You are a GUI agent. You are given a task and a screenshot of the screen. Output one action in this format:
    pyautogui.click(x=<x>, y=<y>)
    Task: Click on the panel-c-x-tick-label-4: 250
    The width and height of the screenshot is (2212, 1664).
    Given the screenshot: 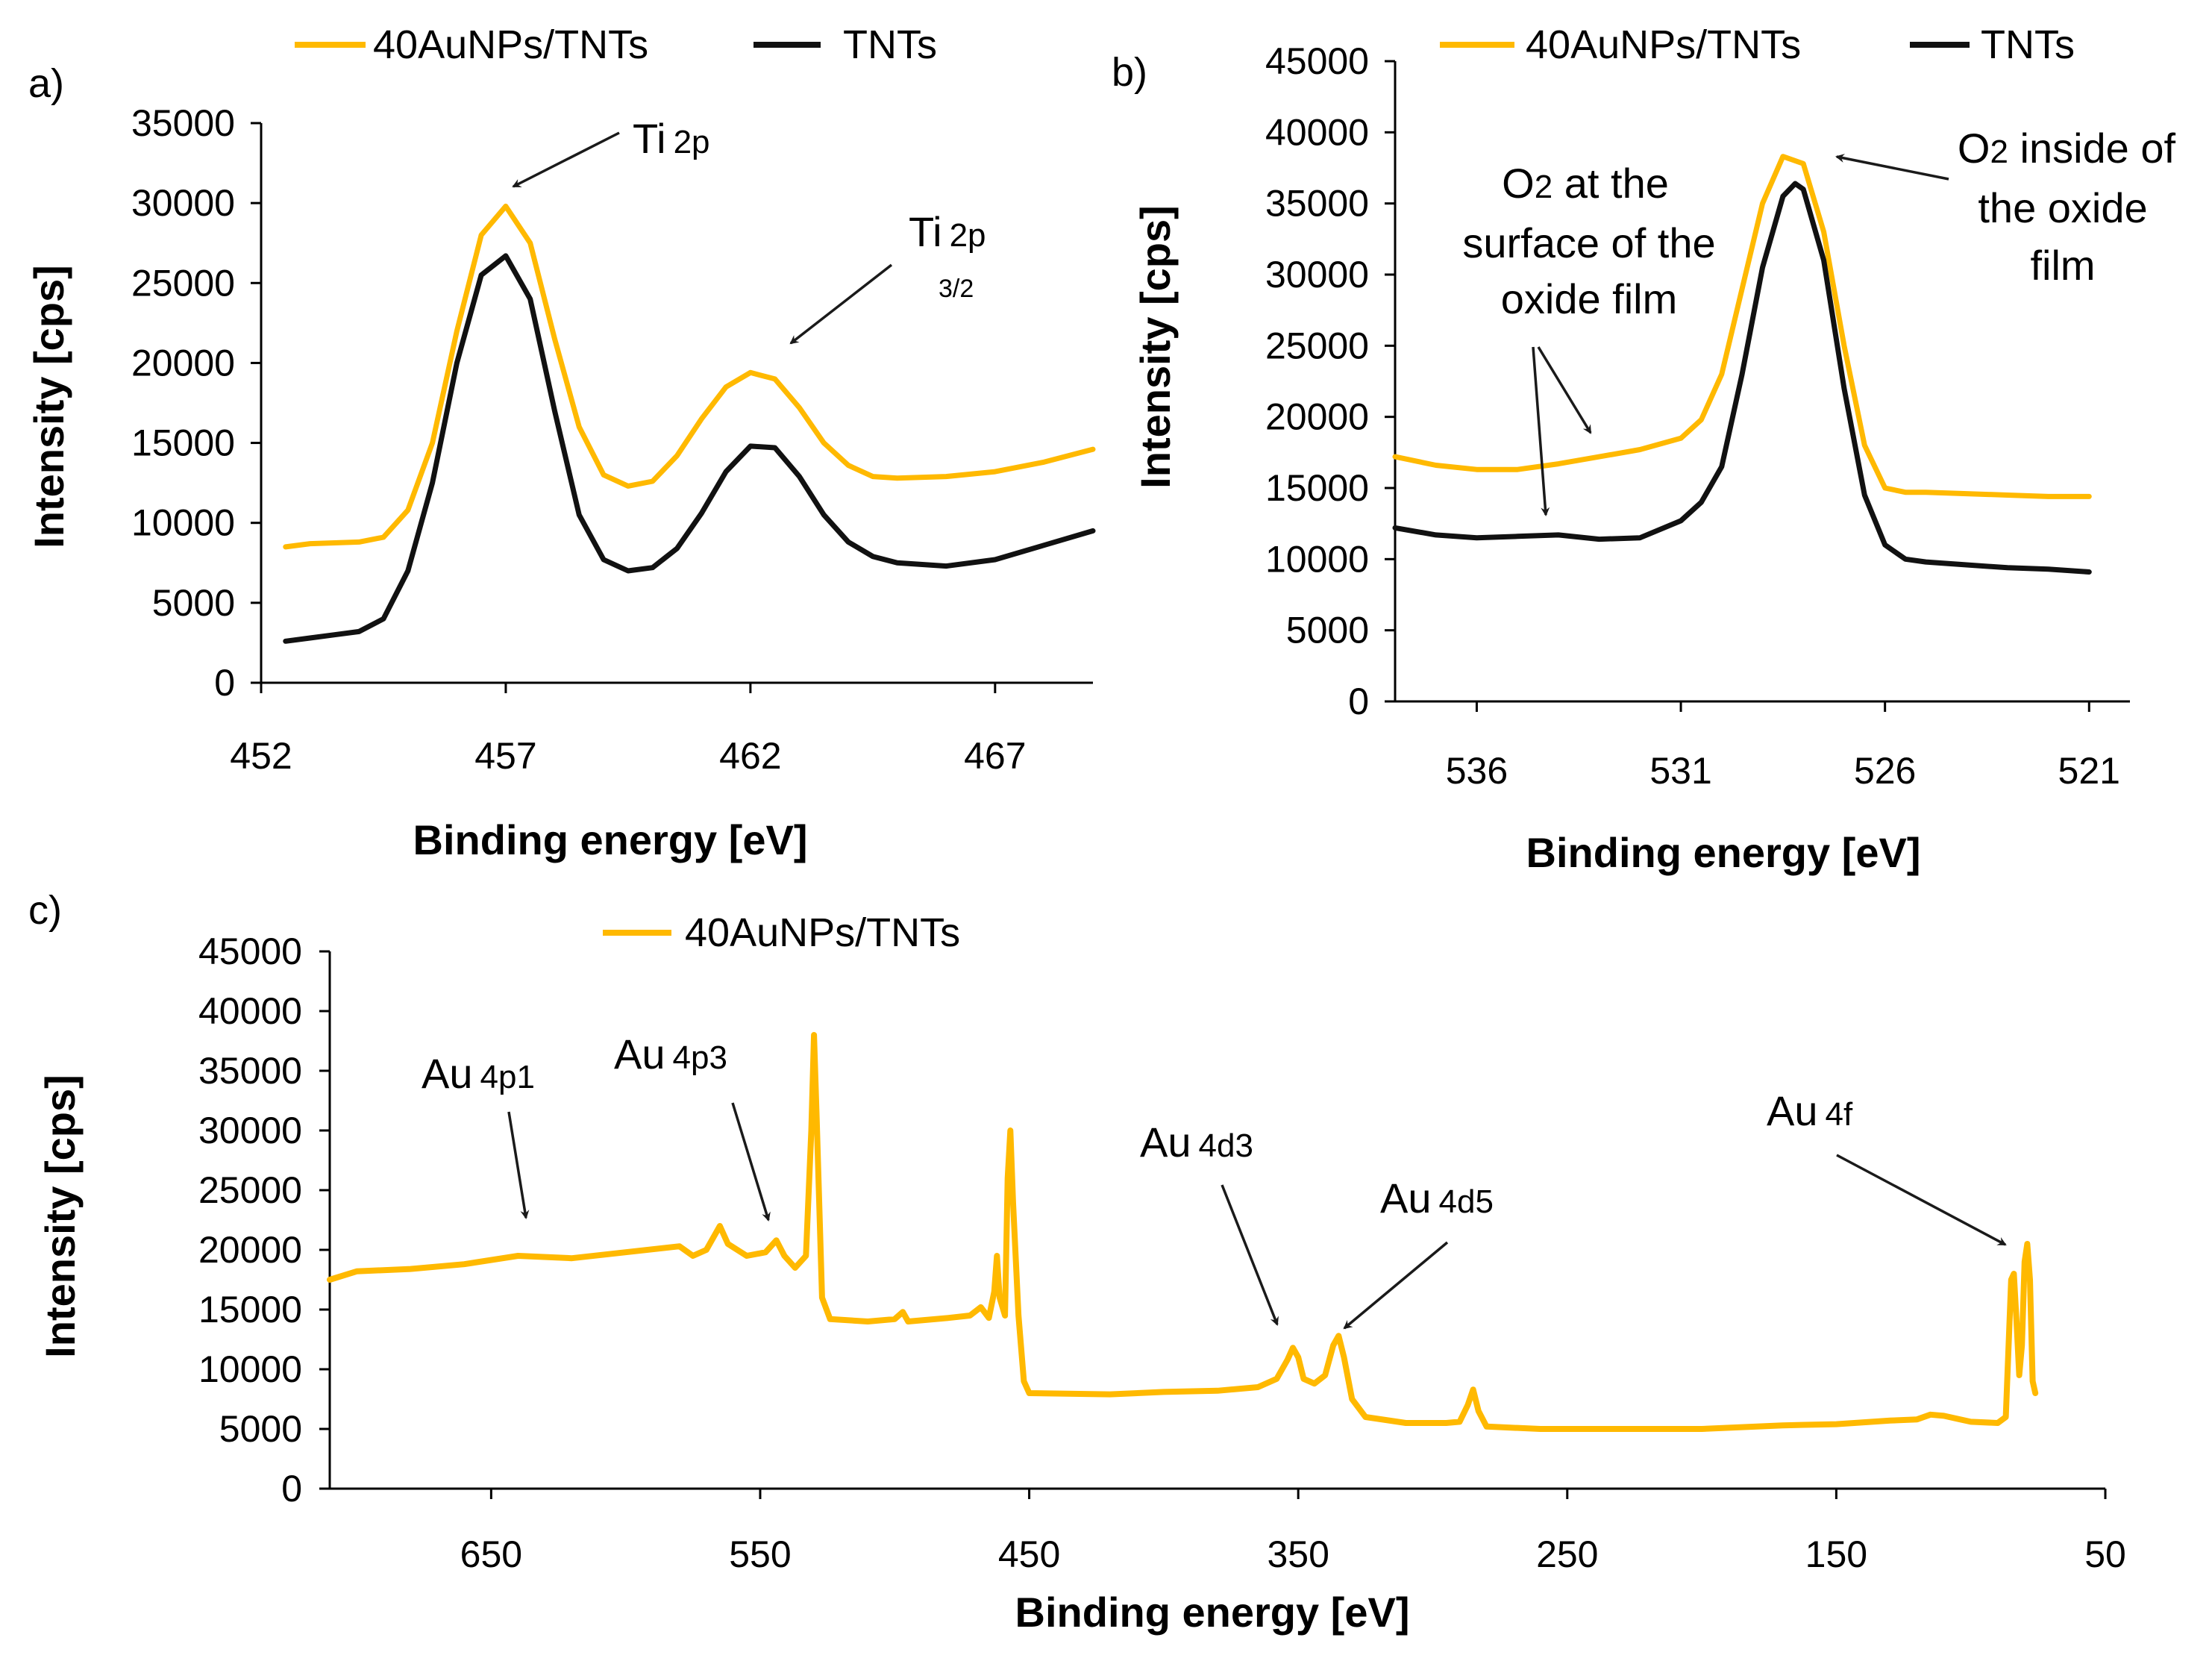 What is the action you would take?
    pyautogui.click(x=1567, y=1554)
    